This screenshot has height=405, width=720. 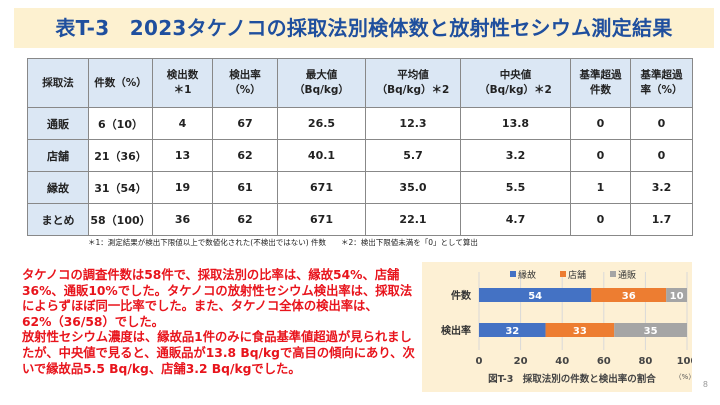 I want to click on table-cell: 35.0, so click(x=413, y=187).